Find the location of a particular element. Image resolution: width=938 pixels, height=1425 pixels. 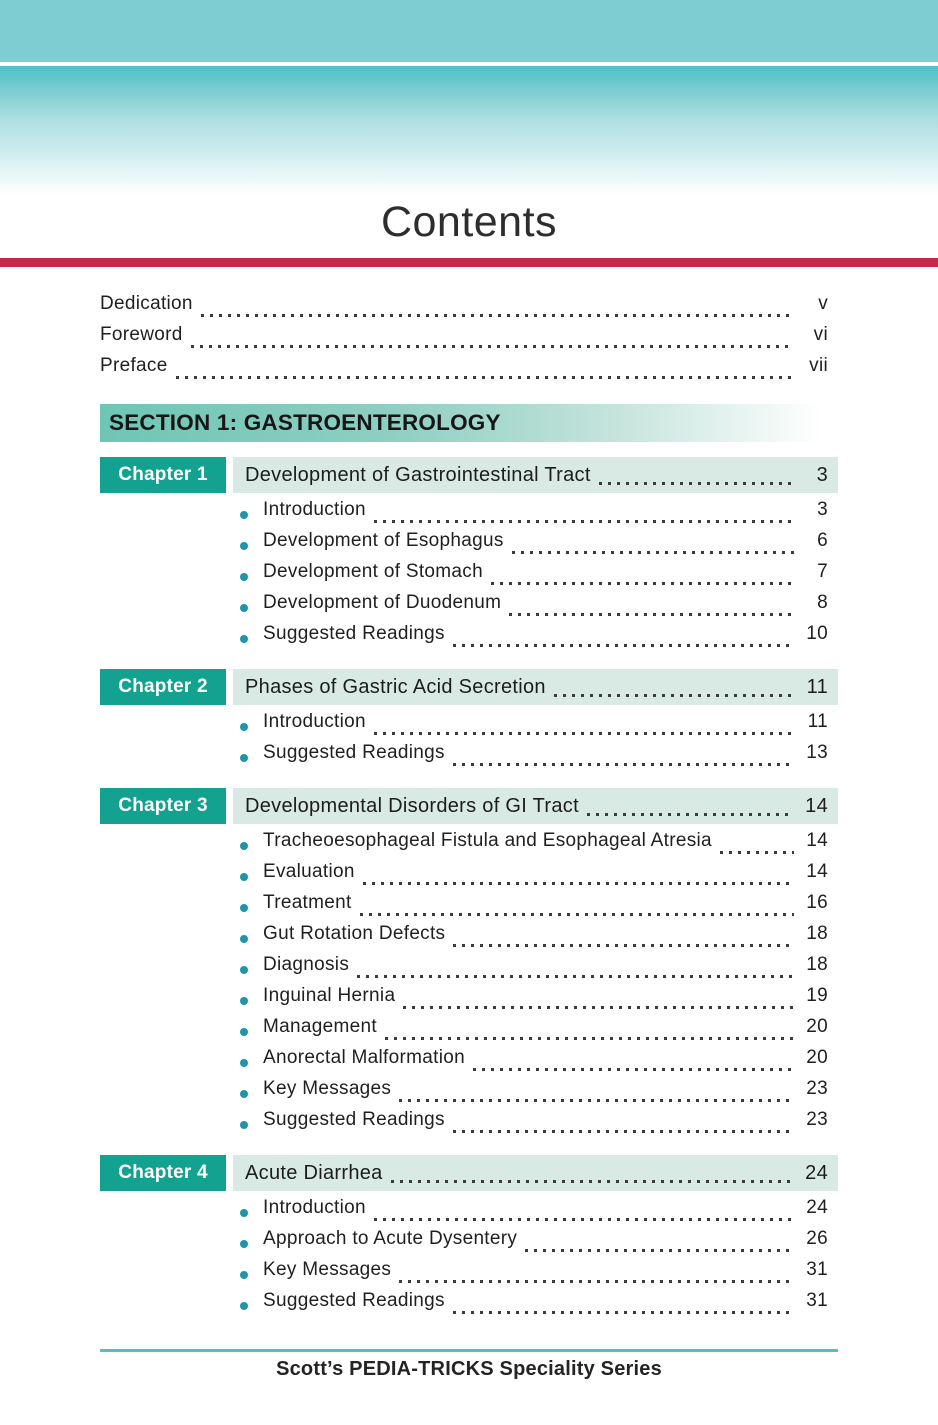

page-number: 19 is located at coordinates (817, 995).